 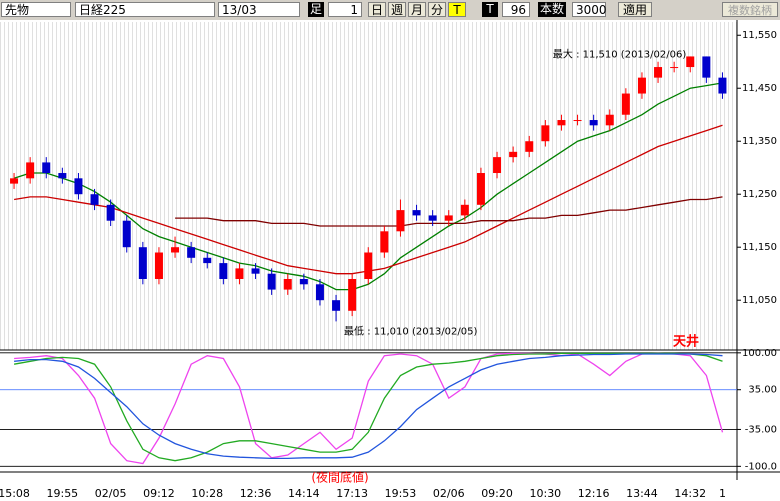 I want to click on x-tick-label: 14:32, so click(x=690, y=493).